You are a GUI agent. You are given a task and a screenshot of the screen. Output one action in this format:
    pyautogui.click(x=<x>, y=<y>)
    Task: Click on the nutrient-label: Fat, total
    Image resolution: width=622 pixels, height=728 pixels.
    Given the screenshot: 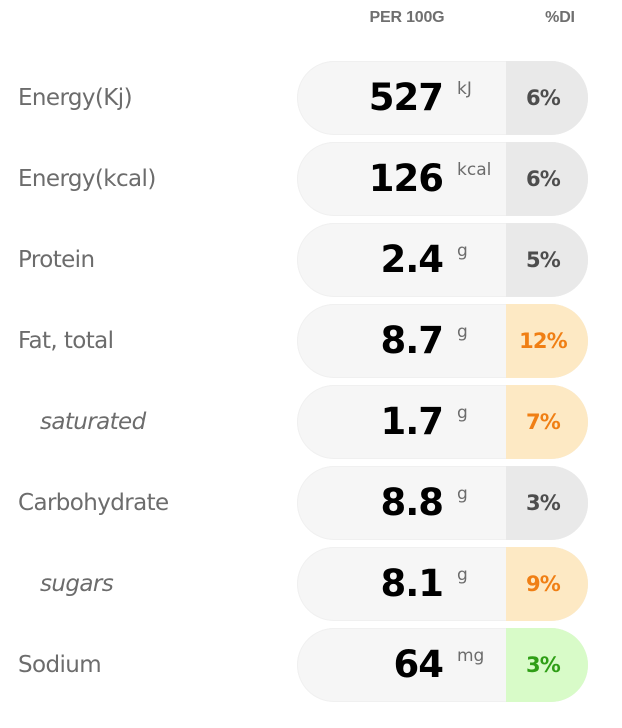 What is the action you would take?
    pyautogui.click(x=66, y=341)
    